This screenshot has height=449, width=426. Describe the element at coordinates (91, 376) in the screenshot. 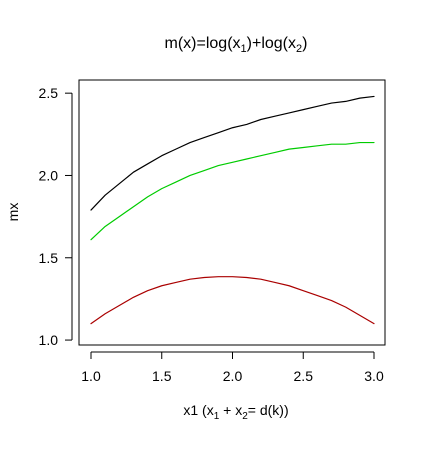

I see `x-tick-label: 1.0` at that location.